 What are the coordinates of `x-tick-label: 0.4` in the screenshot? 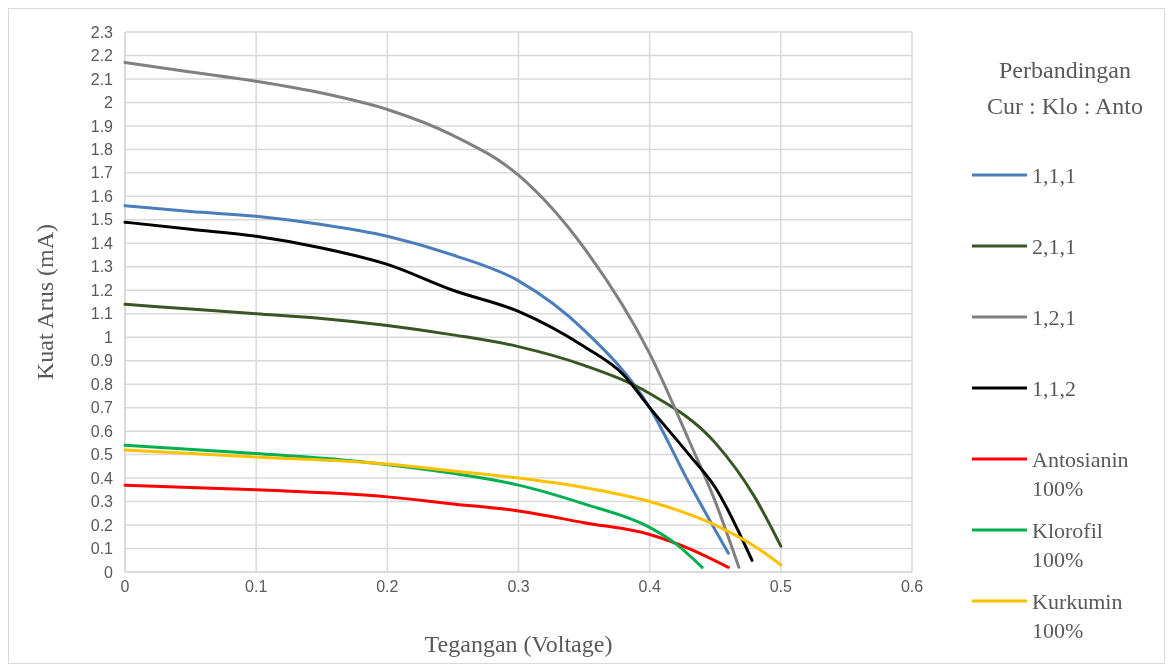 It's located at (649, 586).